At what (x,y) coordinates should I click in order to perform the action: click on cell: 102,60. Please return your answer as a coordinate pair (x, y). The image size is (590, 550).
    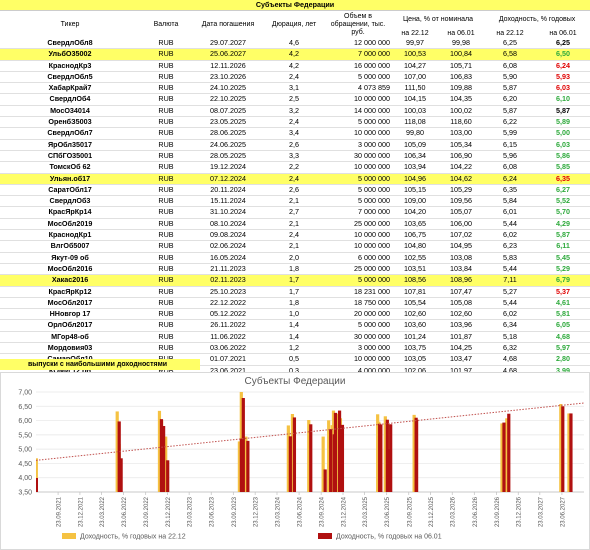
    Looking at the image, I should click on (461, 314).